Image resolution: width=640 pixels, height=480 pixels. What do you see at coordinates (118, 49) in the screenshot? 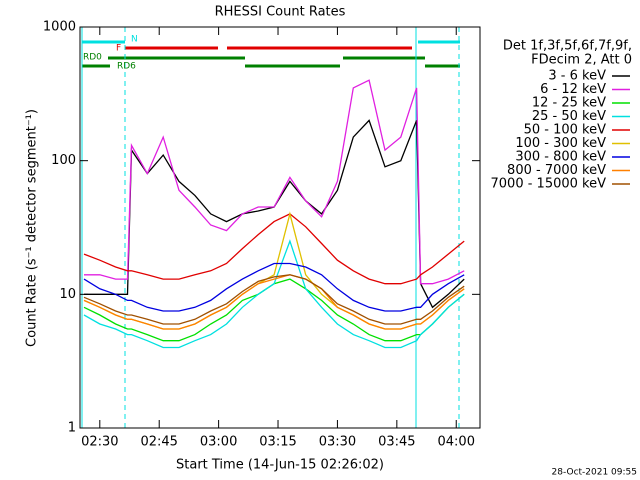
I see `flag-label: F` at bounding box center [118, 49].